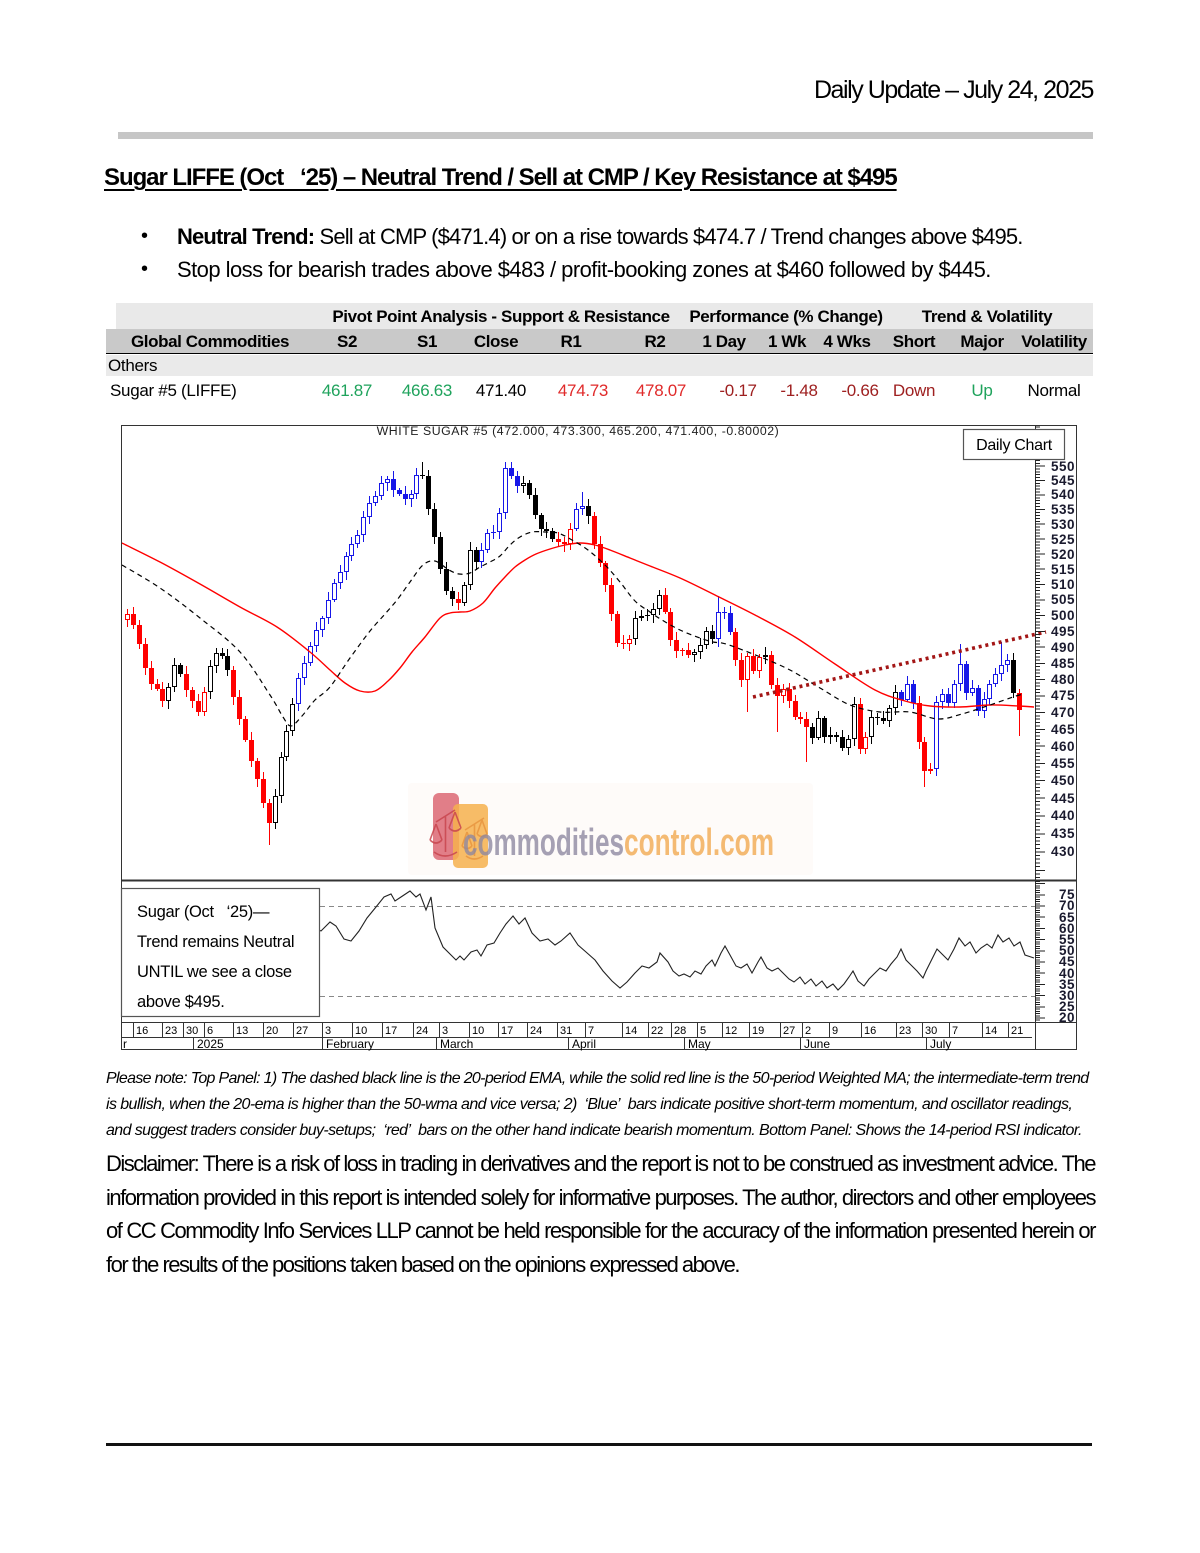 This screenshot has height=1553, width=1200. I want to click on svg-text: 495, so click(1063, 631).